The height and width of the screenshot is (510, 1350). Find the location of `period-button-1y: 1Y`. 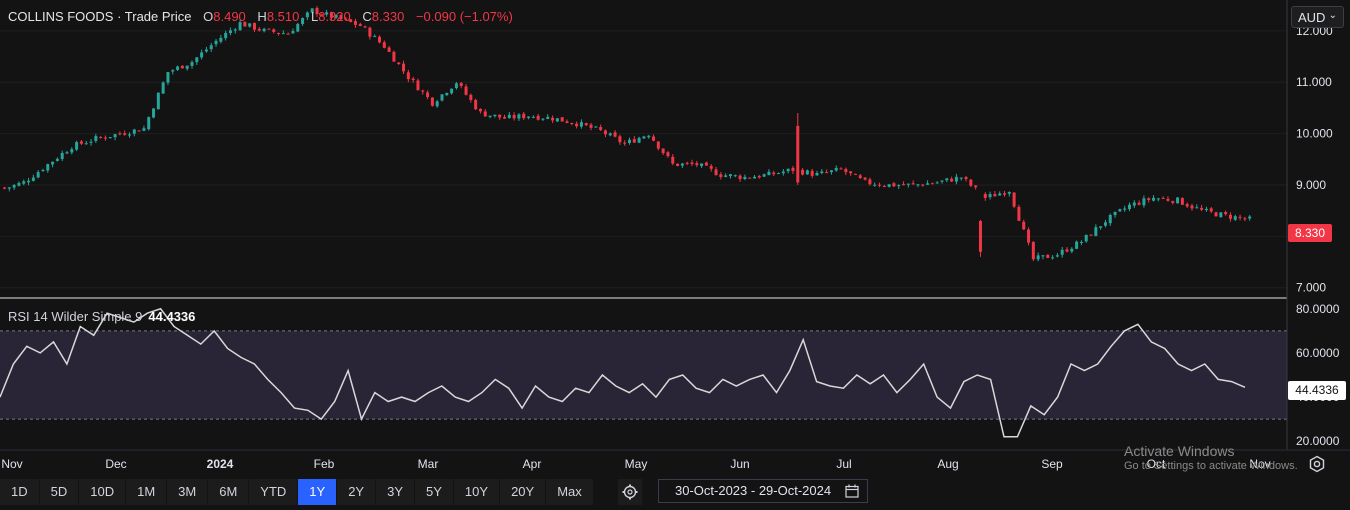

period-button-1y: 1Y is located at coordinates (317, 492).